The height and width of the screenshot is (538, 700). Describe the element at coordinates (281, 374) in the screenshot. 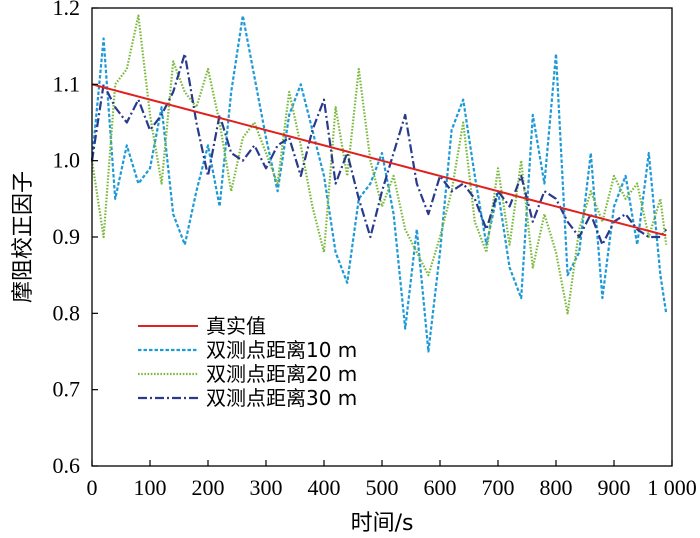

I see `legend-label-3: 双测点距离20 m` at that location.